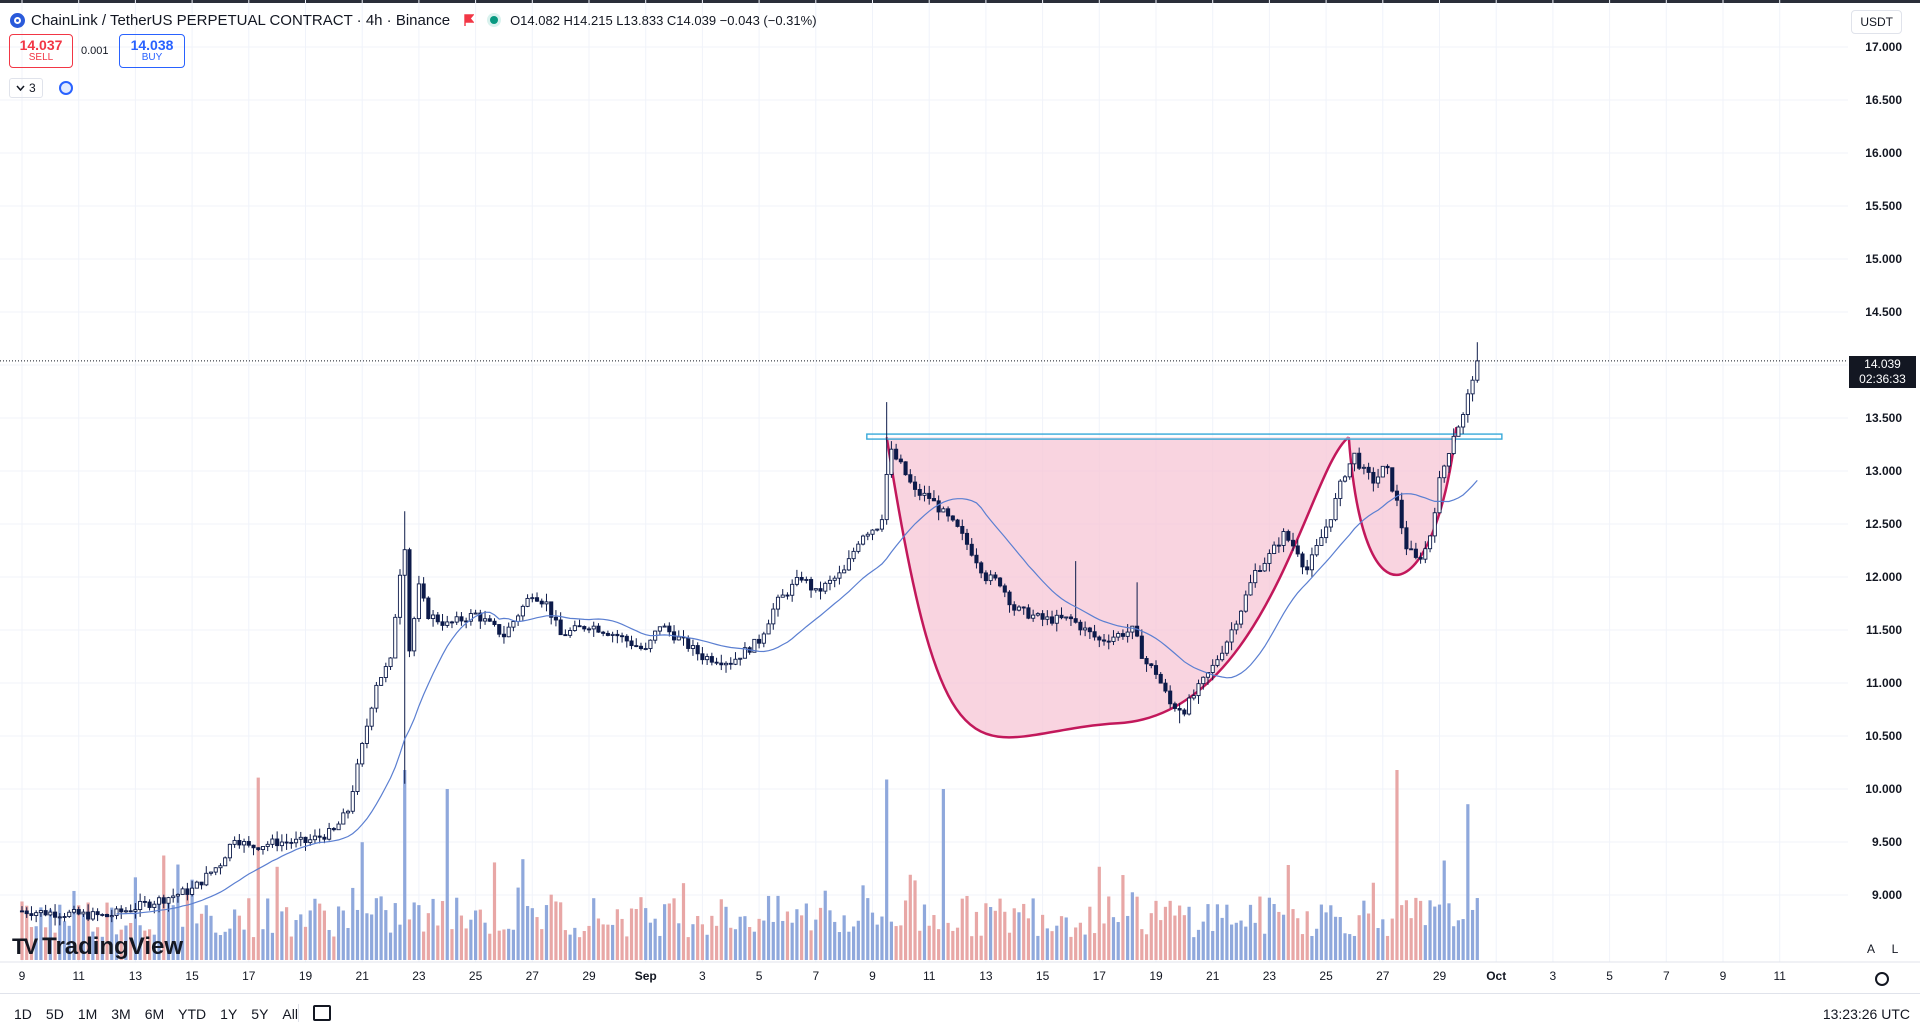  I want to click on range-6m: 6M, so click(154, 1014).